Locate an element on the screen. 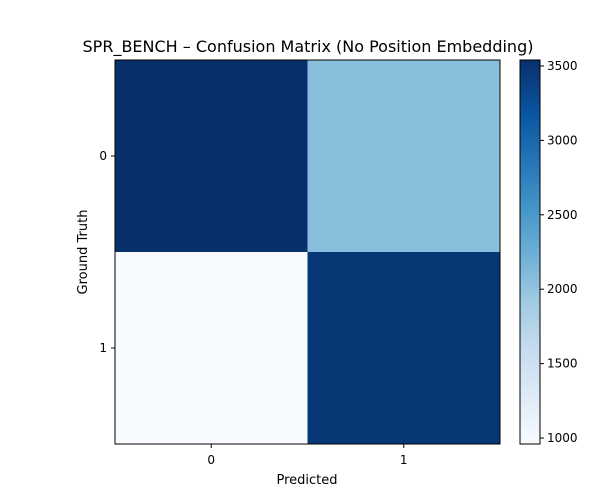 This screenshot has width=600, height=500. colorbar-tick-label-3: 2500 is located at coordinates (562, 215).